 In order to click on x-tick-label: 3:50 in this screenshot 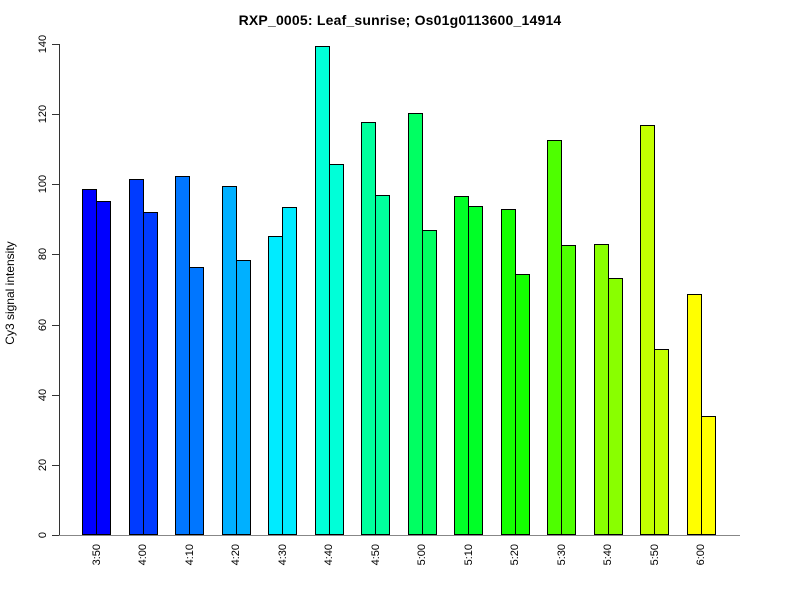, I will do `click(97, 555)`.